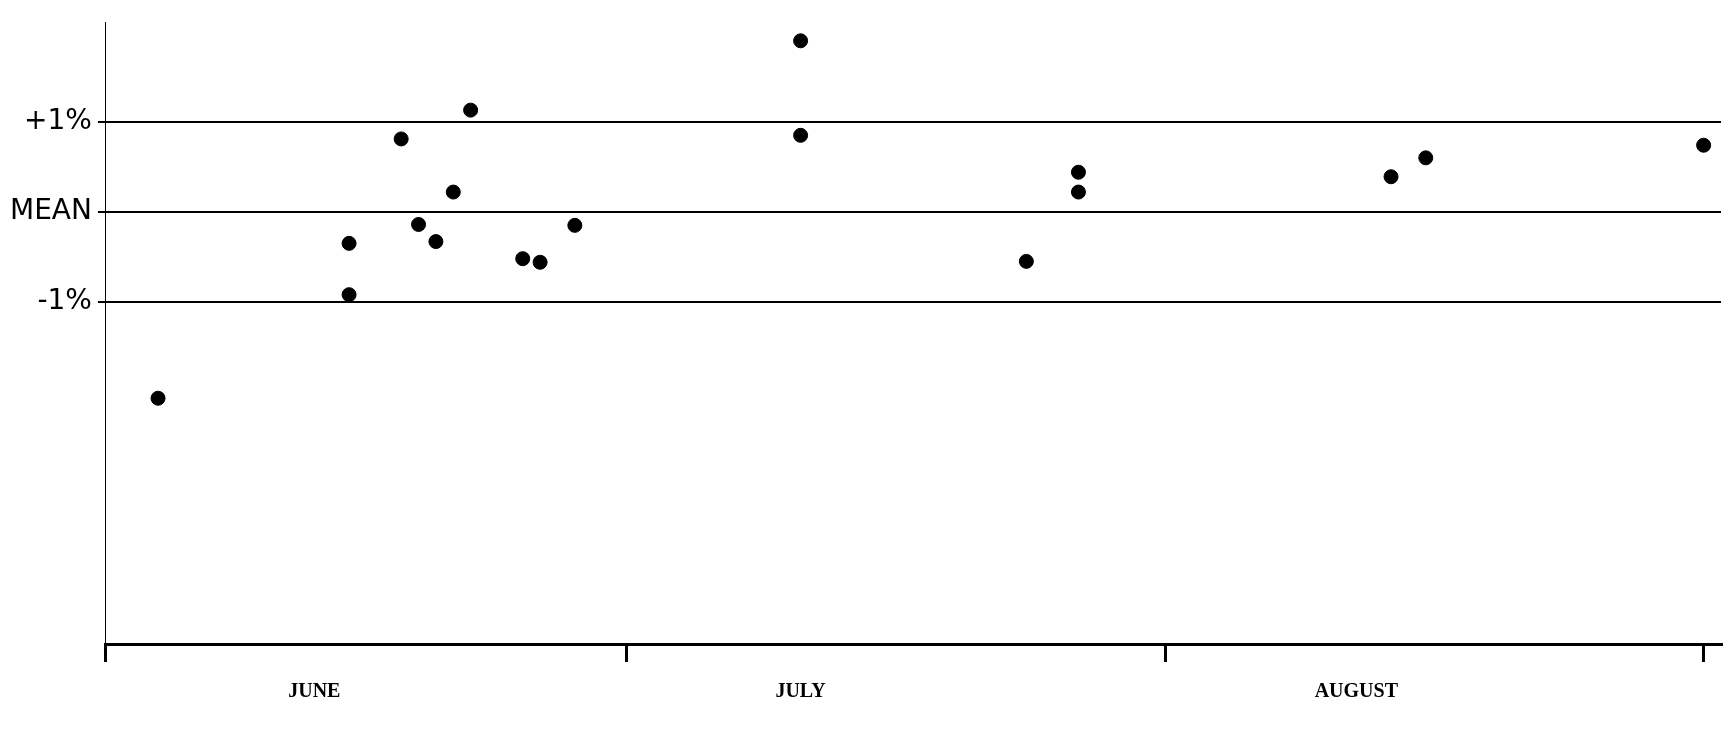 This screenshot has width=1729, height=732. Describe the element at coordinates (58, 120) in the screenshot. I see `y-tick-label: +1%` at that location.